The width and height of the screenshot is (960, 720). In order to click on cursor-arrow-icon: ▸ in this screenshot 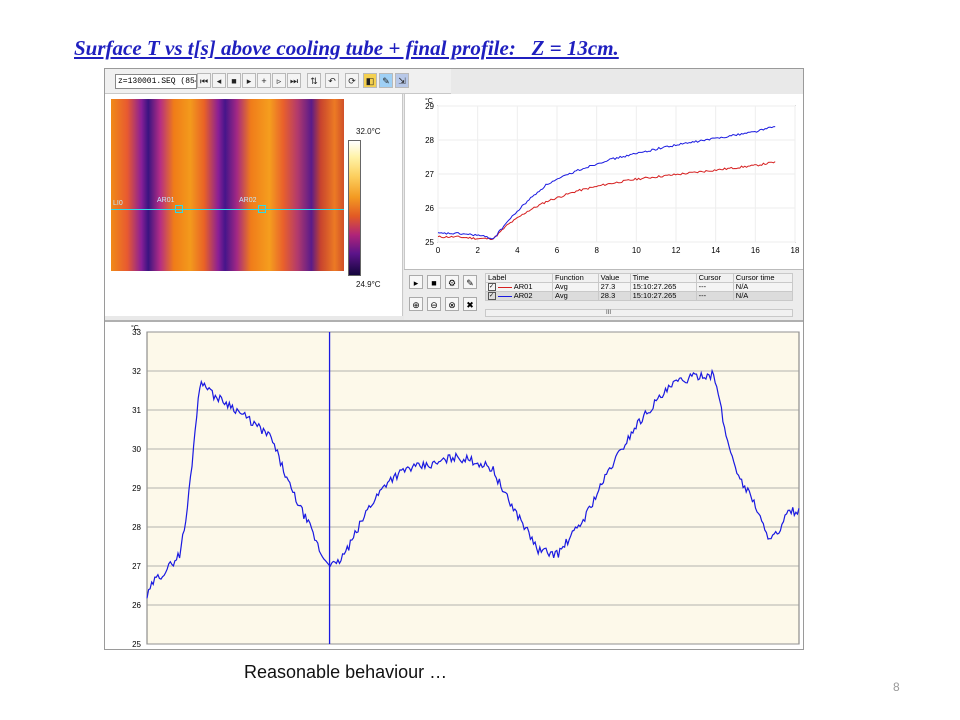, I will do `click(416, 282)`.